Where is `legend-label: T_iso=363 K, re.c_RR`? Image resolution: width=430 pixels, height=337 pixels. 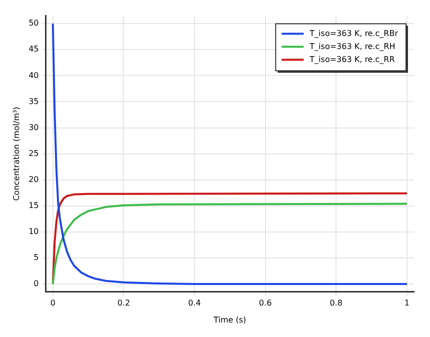 legend-label: T_iso=363 K, re.c_RR is located at coordinates (352, 59).